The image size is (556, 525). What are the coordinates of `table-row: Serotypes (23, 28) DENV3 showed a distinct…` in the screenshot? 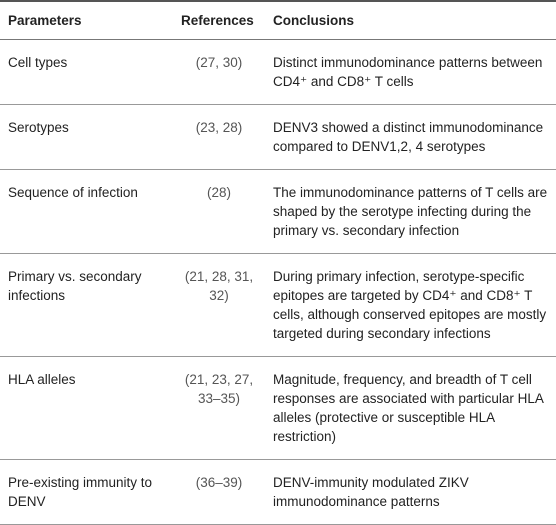 It's located at (278, 137).